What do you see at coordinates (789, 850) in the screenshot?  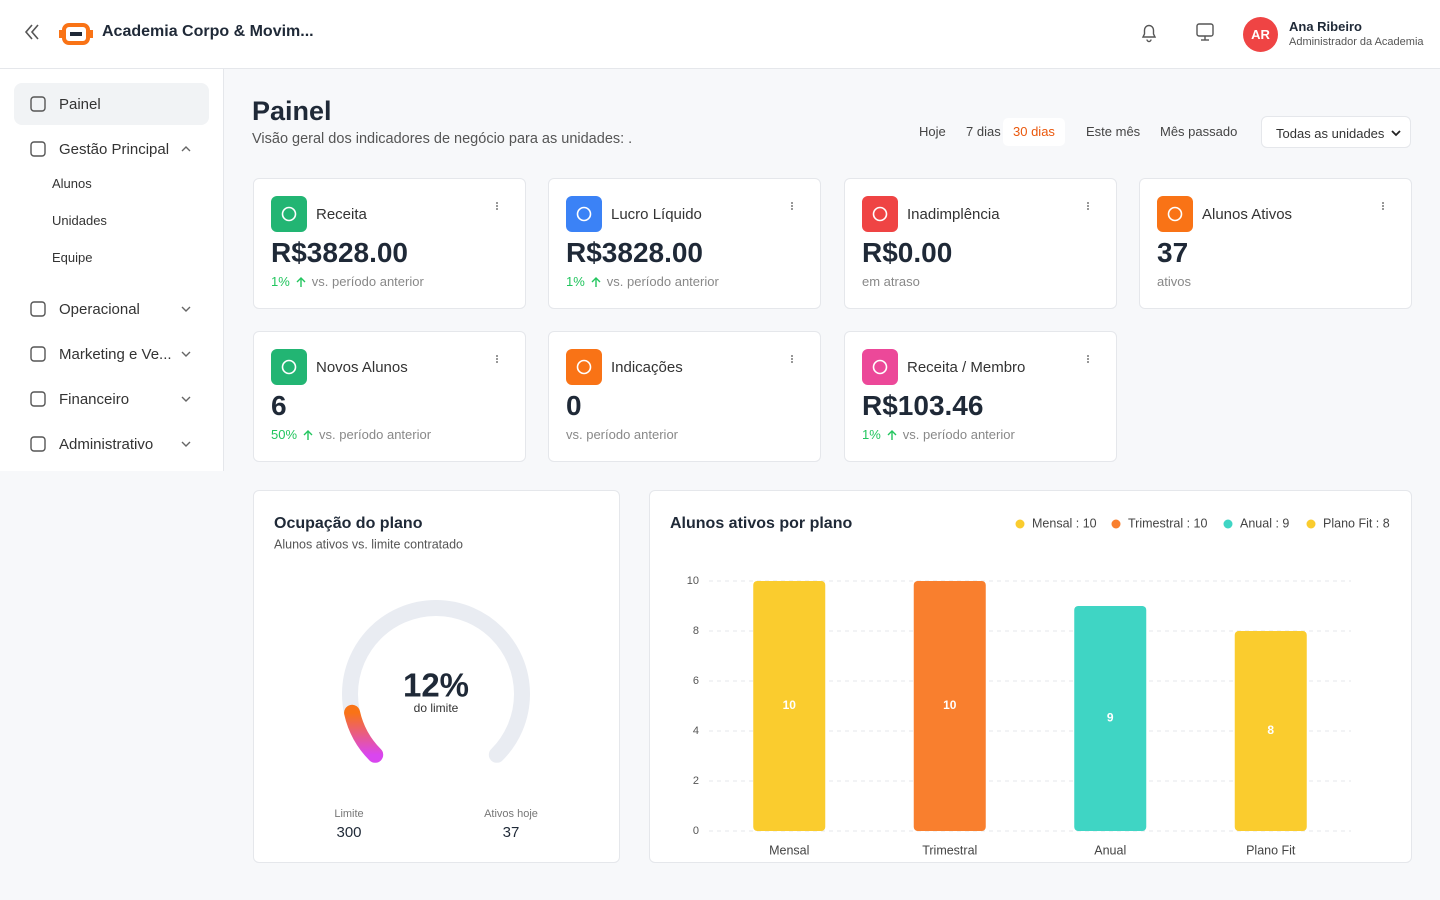 I see `x-tick-label: Mensal` at bounding box center [789, 850].